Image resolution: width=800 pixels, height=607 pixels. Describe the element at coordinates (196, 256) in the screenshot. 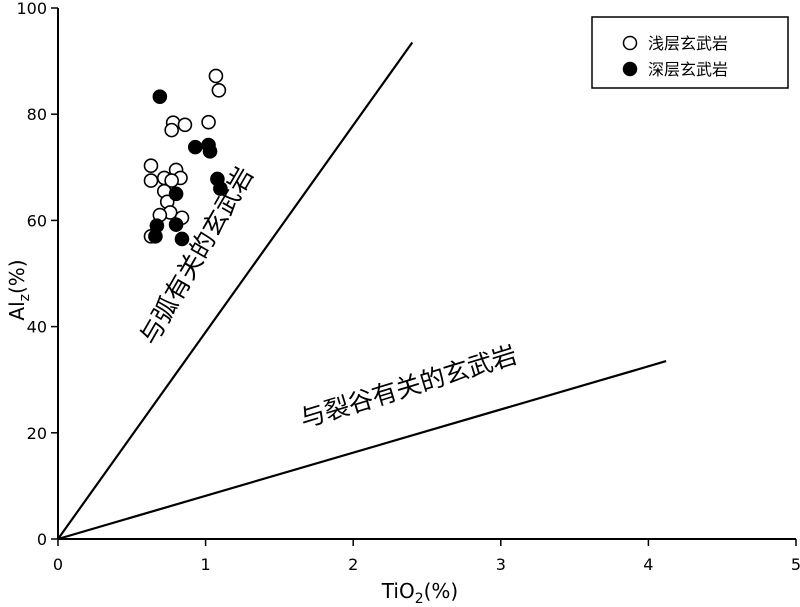

I see `region-label-arc: 与弧有关的玄武岩` at that location.